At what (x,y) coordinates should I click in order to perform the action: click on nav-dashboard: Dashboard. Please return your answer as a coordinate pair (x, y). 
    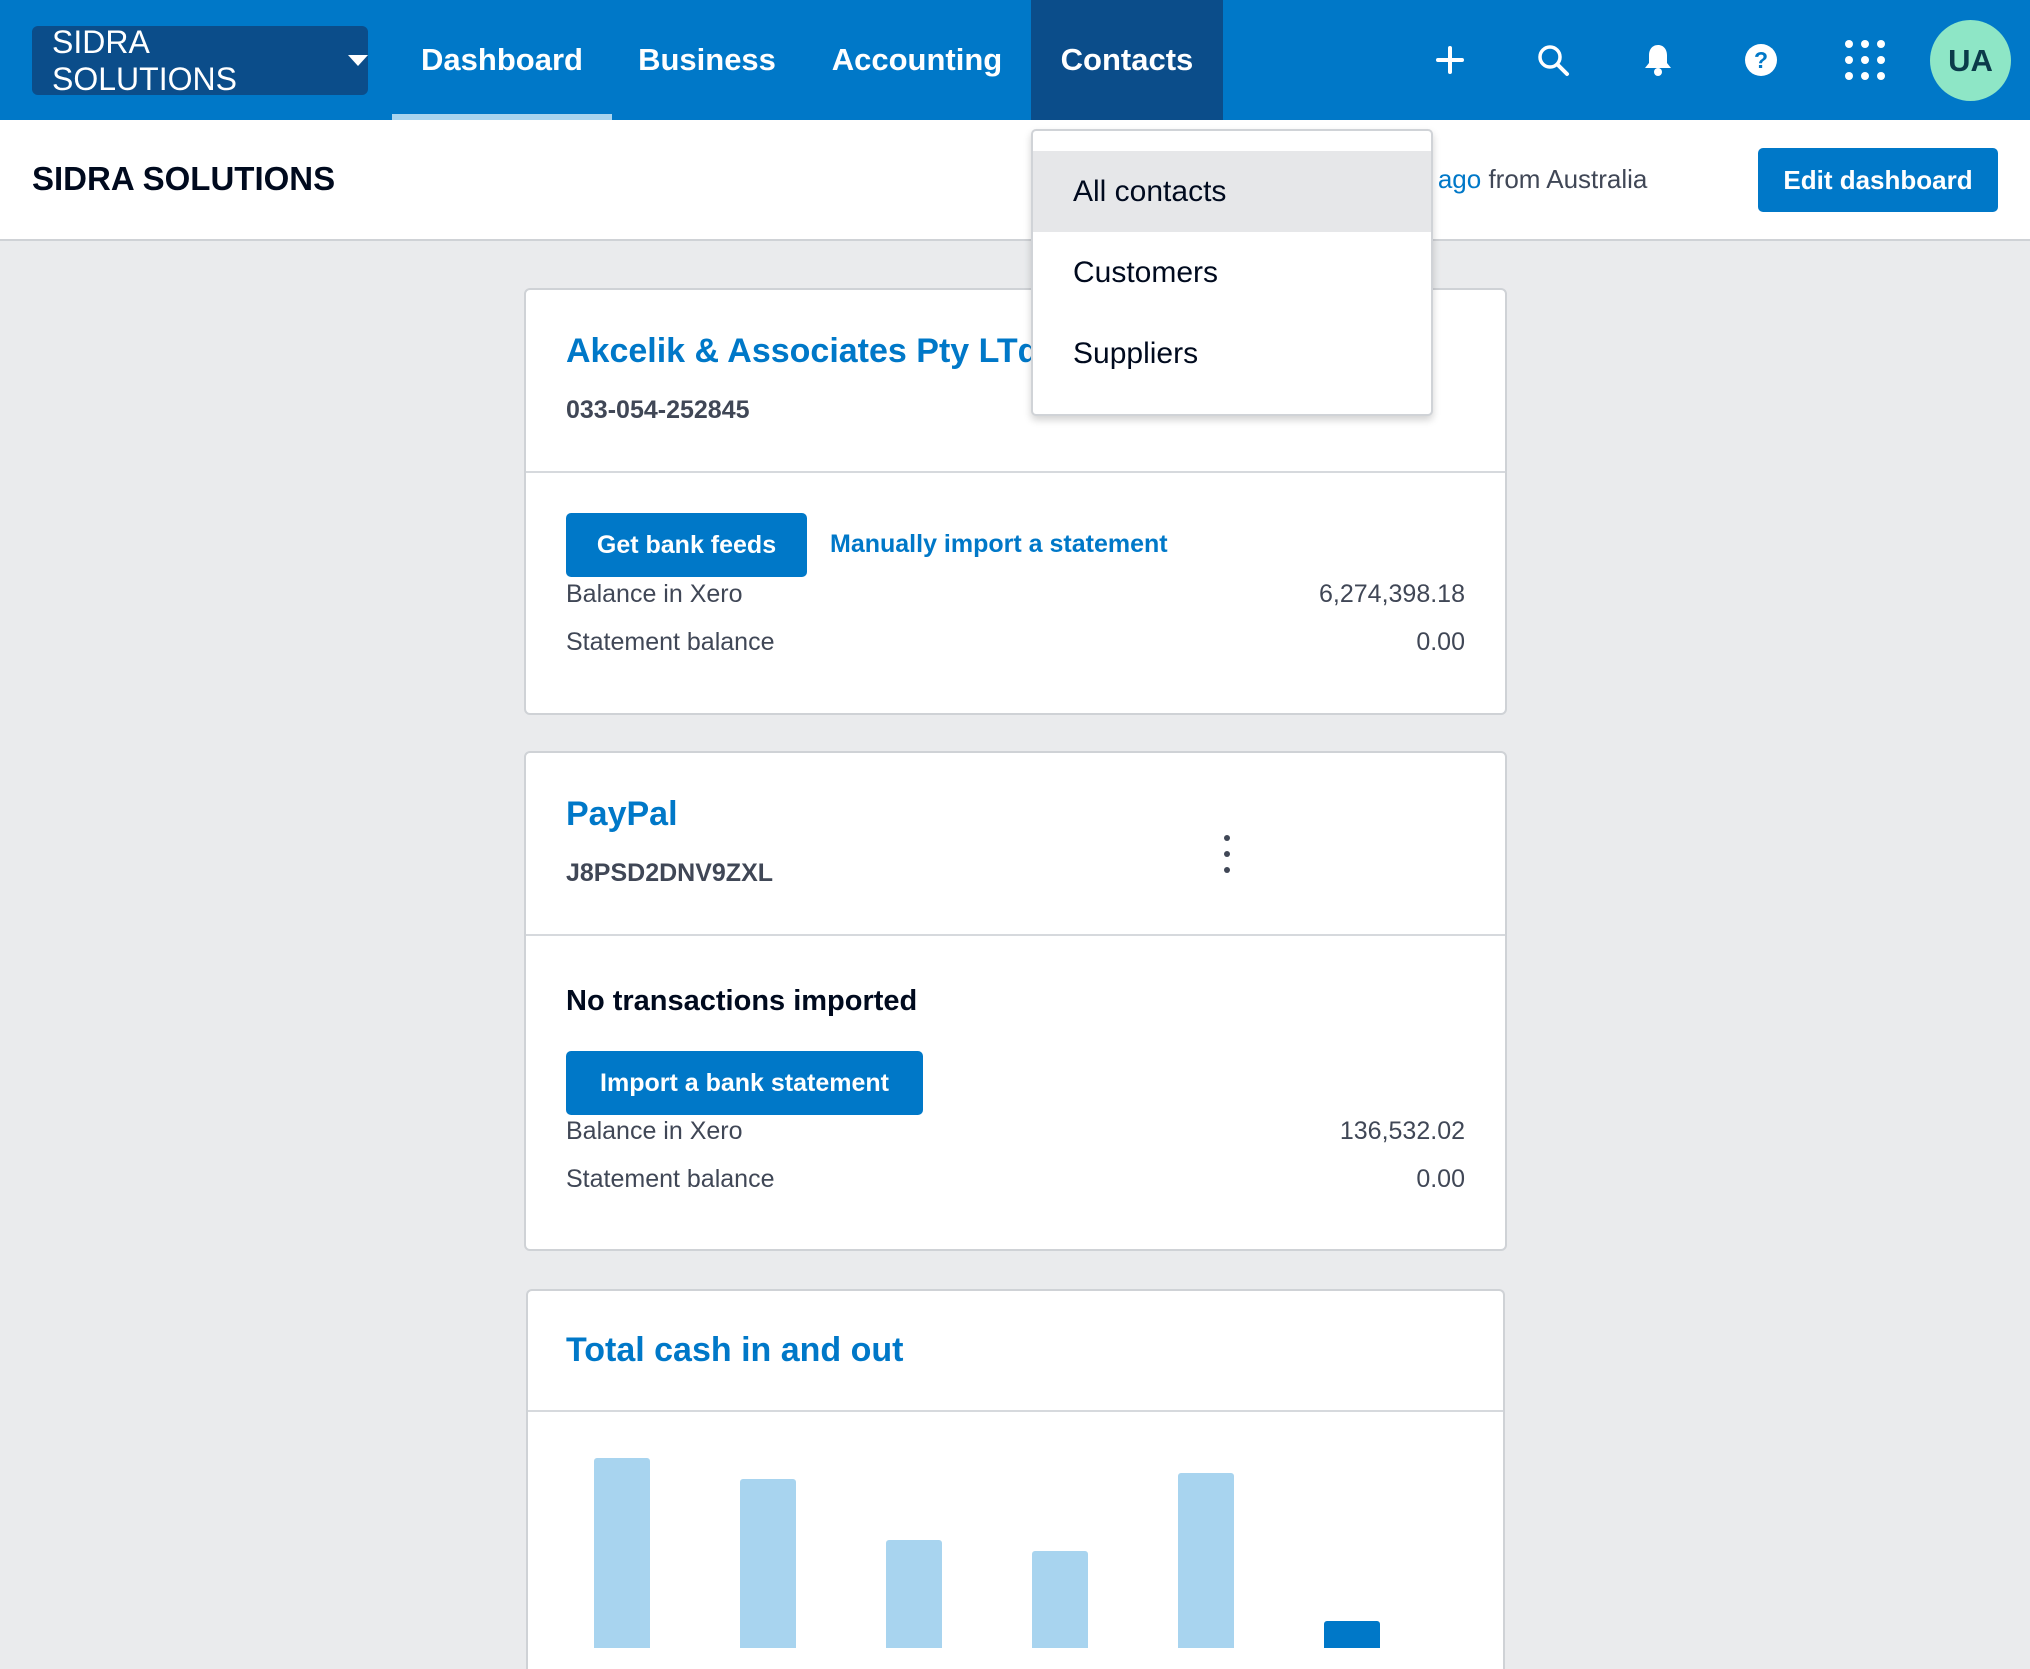
    Looking at the image, I should click on (502, 60).